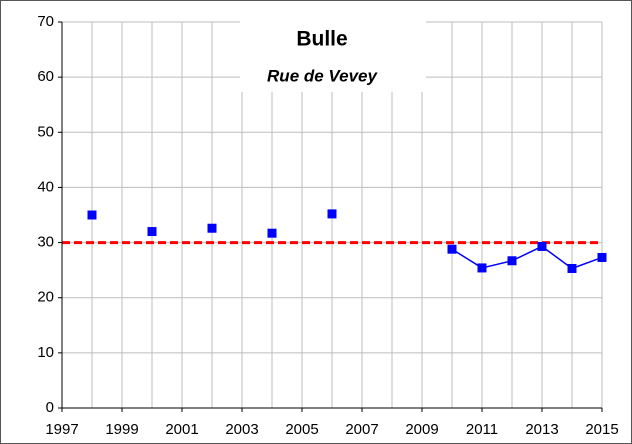  Describe the element at coordinates (421, 429) in the screenshot. I see `x-tick-label: 2009` at that location.